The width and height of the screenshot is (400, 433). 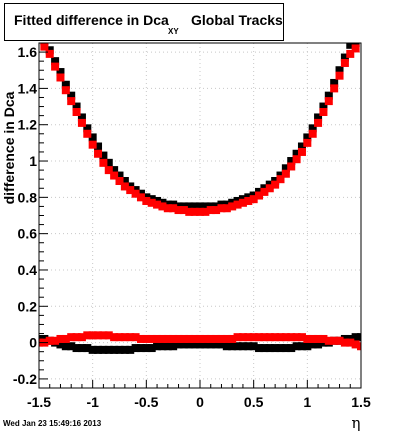 What do you see at coordinates (307, 402) in the screenshot?
I see `x-tick-label: 1` at bounding box center [307, 402].